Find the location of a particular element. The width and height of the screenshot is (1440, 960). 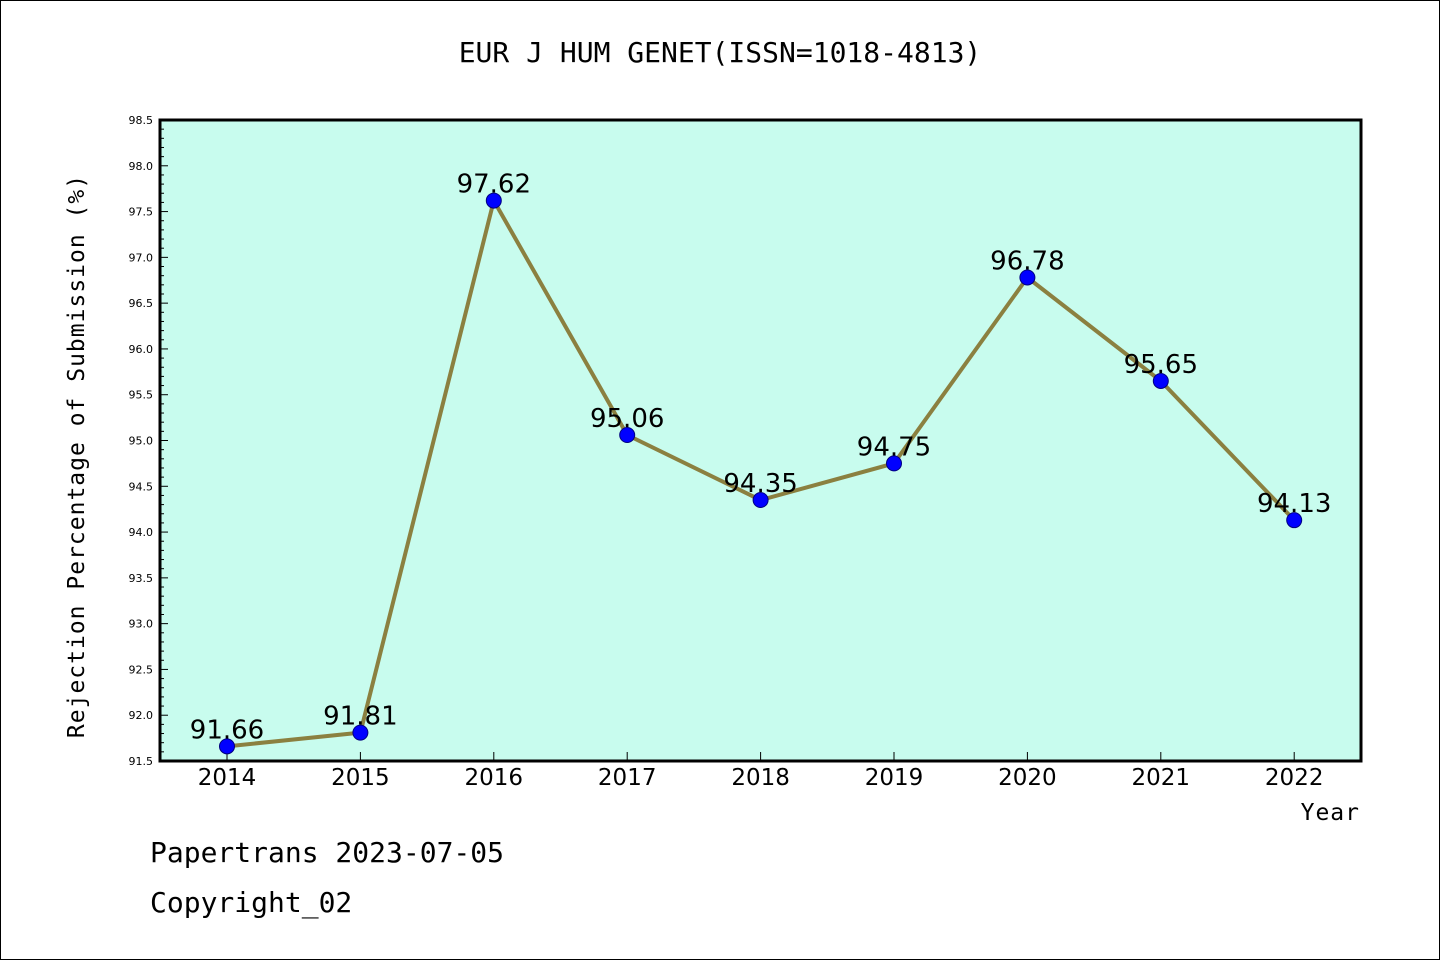

footer-date: Papertrans 2023-07-05 is located at coordinates (327, 852).